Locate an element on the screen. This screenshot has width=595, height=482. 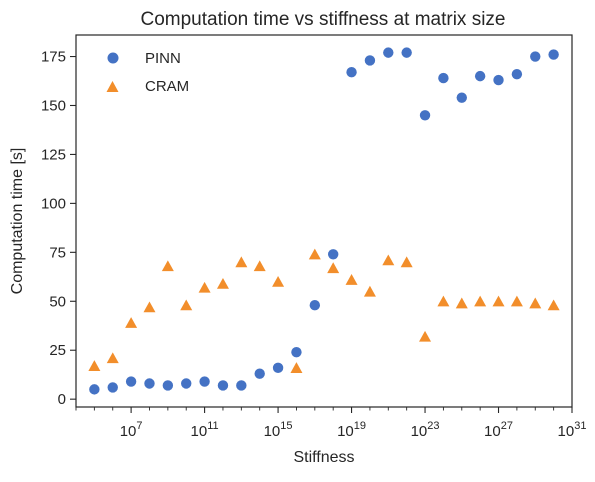
x-tick-label: 1023 is located at coordinates (425, 430).